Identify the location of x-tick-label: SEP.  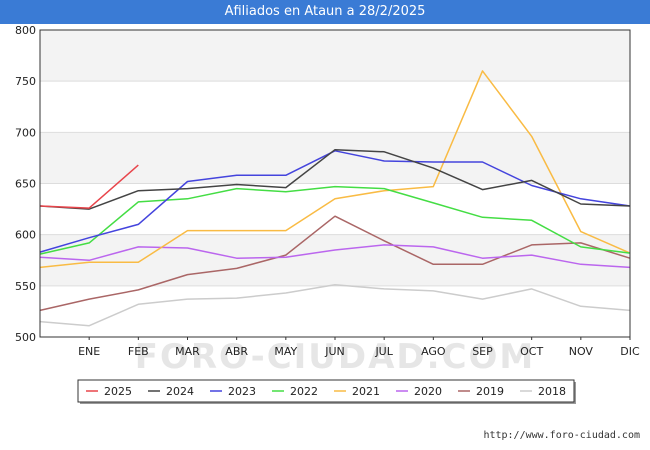
(482, 351).